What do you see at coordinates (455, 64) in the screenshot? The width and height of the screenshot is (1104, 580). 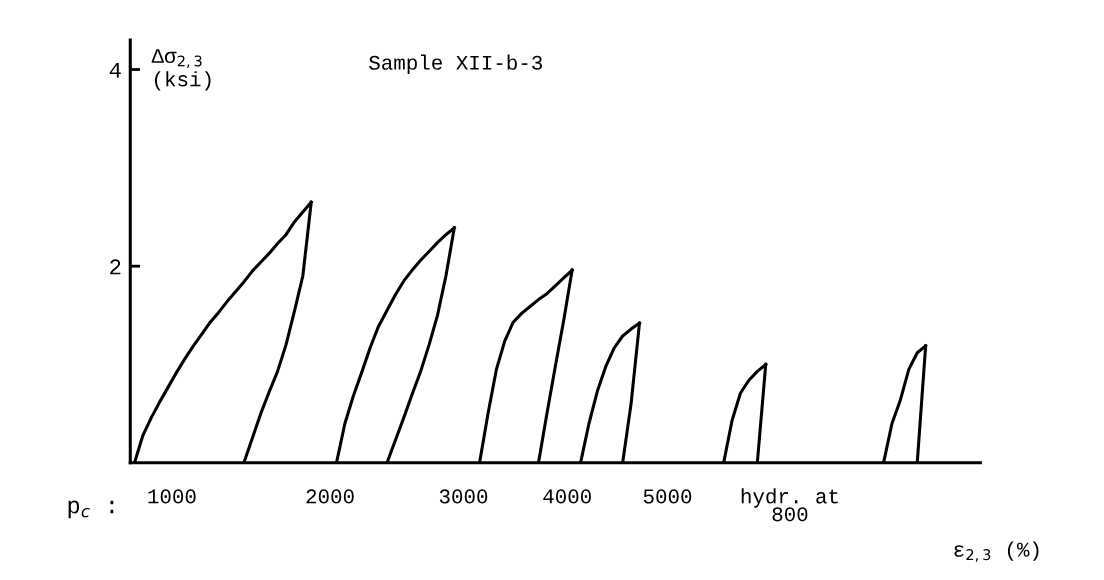 I see `text: Sample XII-b-3` at bounding box center [455, 64].